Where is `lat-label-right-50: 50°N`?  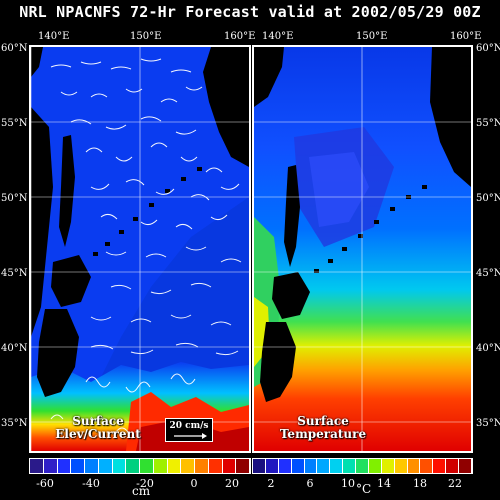
lat-label-right-50: 50°N is located at coordinates (488, 198).